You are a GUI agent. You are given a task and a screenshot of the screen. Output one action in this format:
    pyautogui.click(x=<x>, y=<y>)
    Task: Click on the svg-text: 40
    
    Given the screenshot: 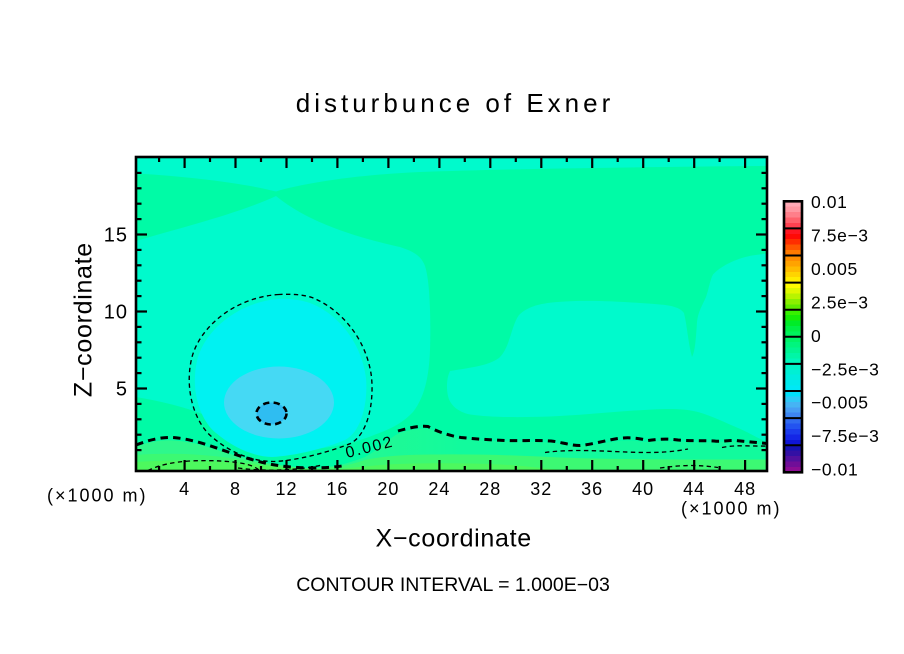 What is the action you would take?
    pyautogui.click(x=643, y=489)
    